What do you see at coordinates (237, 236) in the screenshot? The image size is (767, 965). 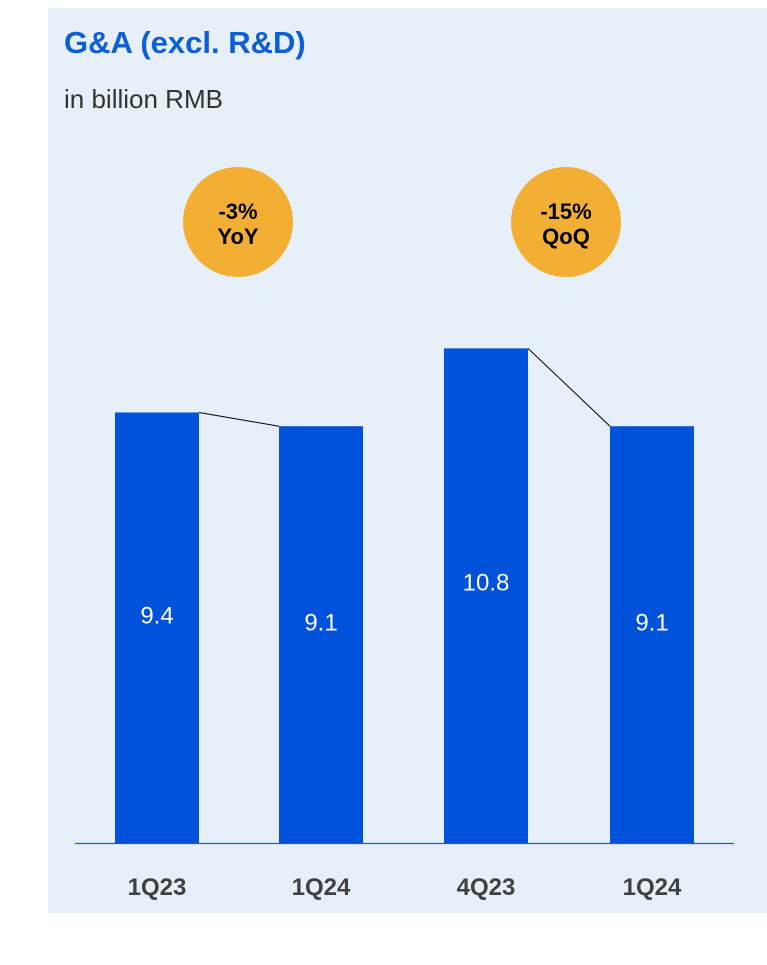 I see `change-badge-period: YoY` at bounding box center [237, 236].